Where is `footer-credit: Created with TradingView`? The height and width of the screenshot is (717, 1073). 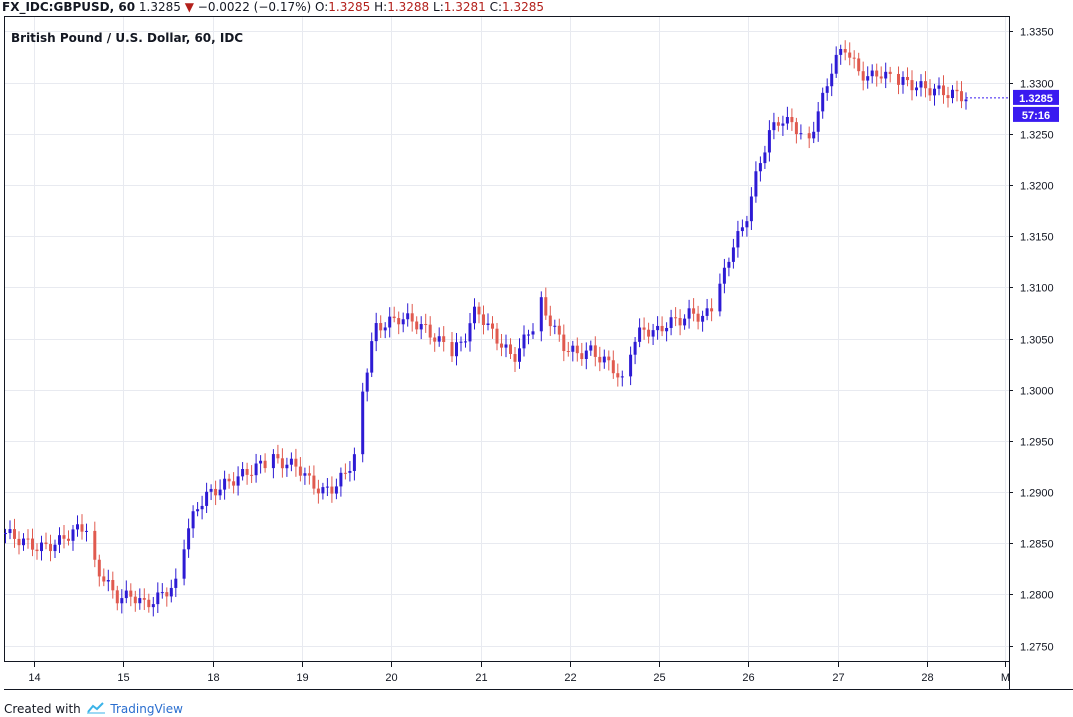 footer-credit: Created with TradingView is located at coordinates (93, 709).